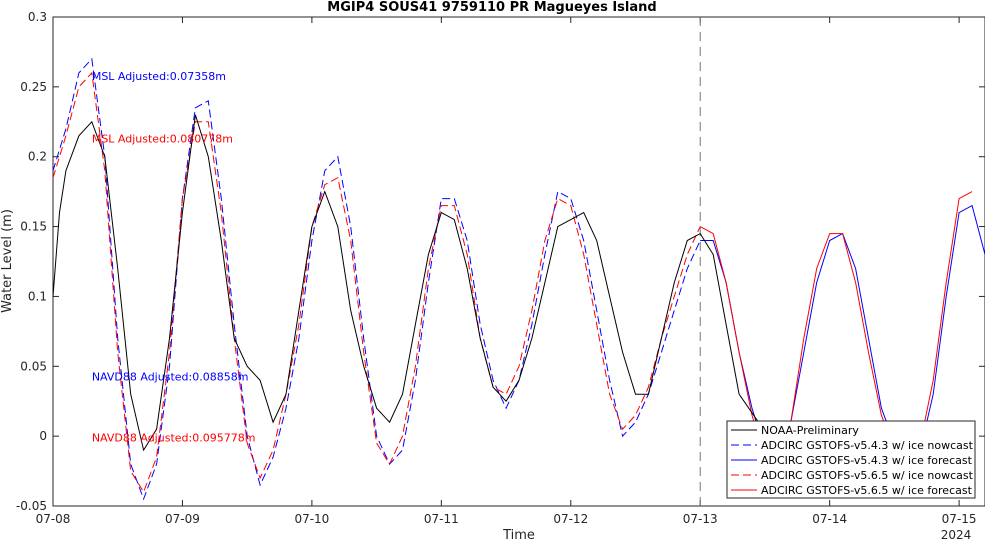 The height and width of the screenshot is (541, 985). What do you see at coordinates (810, 430) in the screenshot?
I see `legend-label: NOAA-Preliminary` at bounding box center [810, 430].